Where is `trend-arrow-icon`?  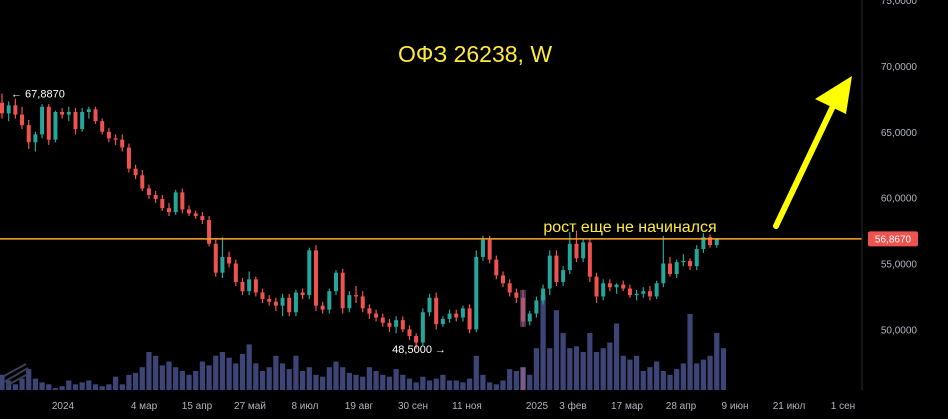 trend-arrow-icon is located at coordinates (812, 152).